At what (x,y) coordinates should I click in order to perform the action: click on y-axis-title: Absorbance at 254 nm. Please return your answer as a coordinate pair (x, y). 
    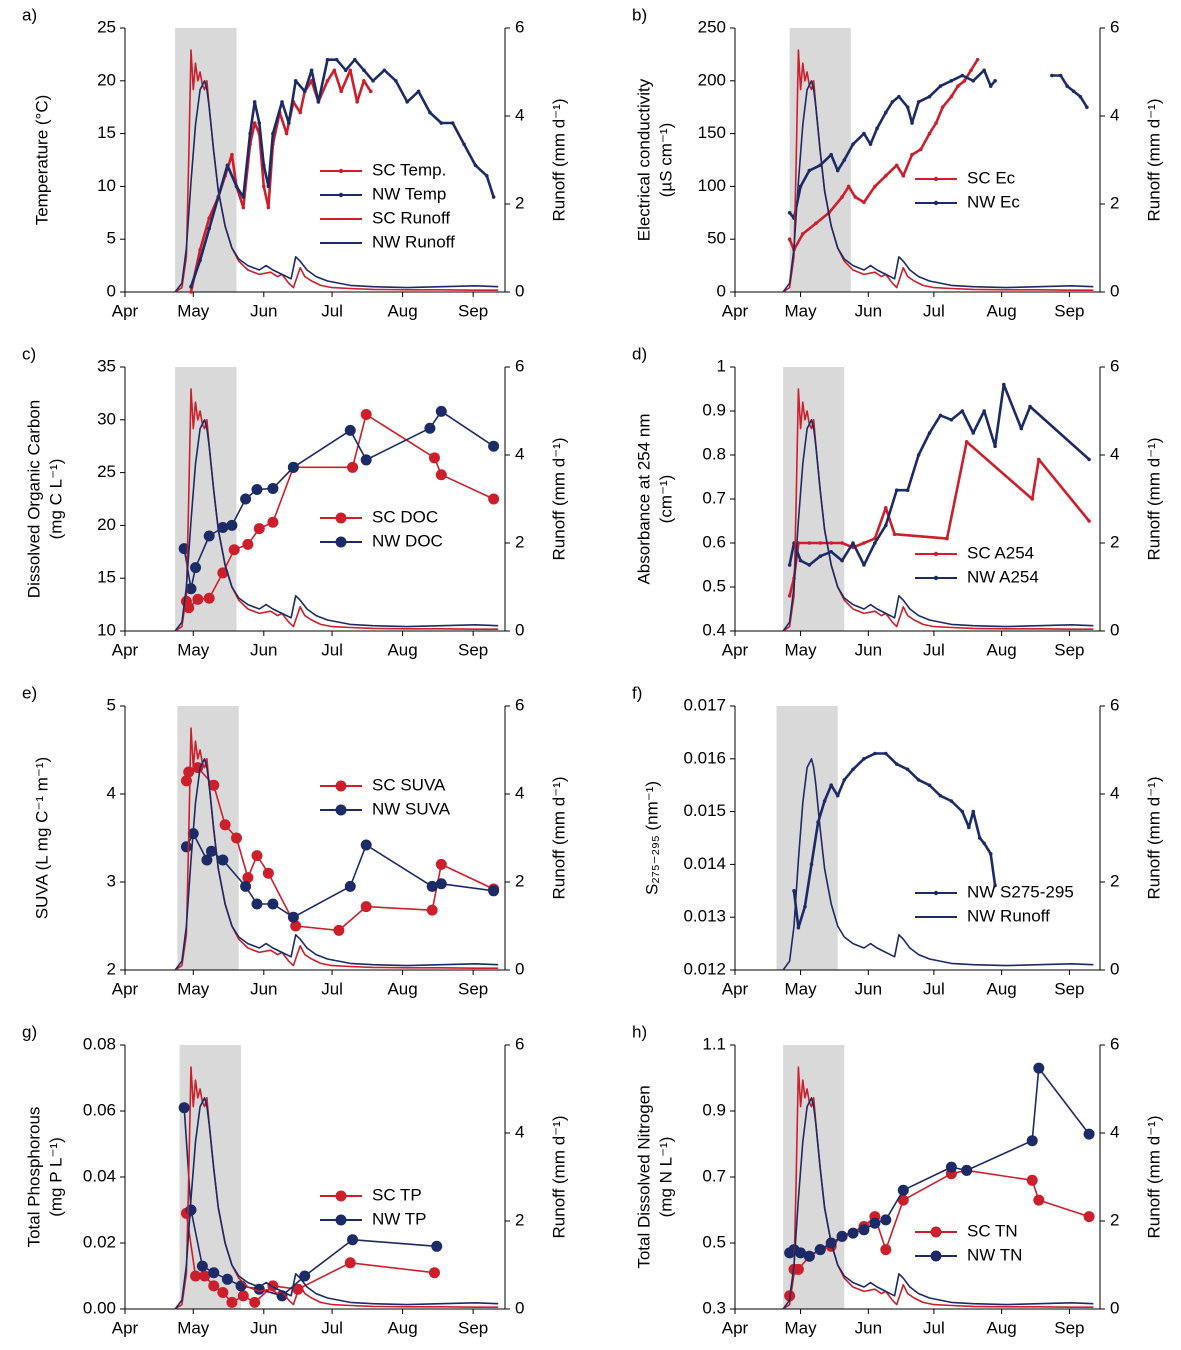
    Looking at the image, I should click on (643, 498).